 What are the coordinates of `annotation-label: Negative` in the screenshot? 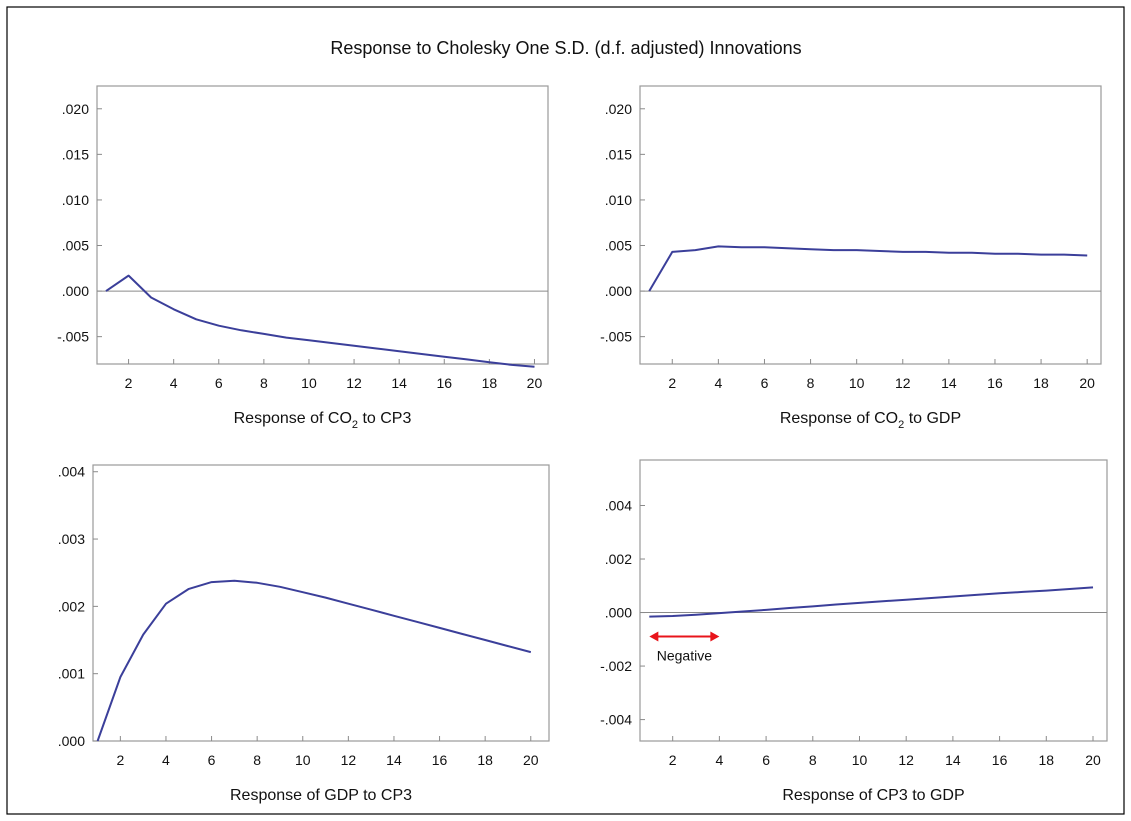 It's located at (684, 656).